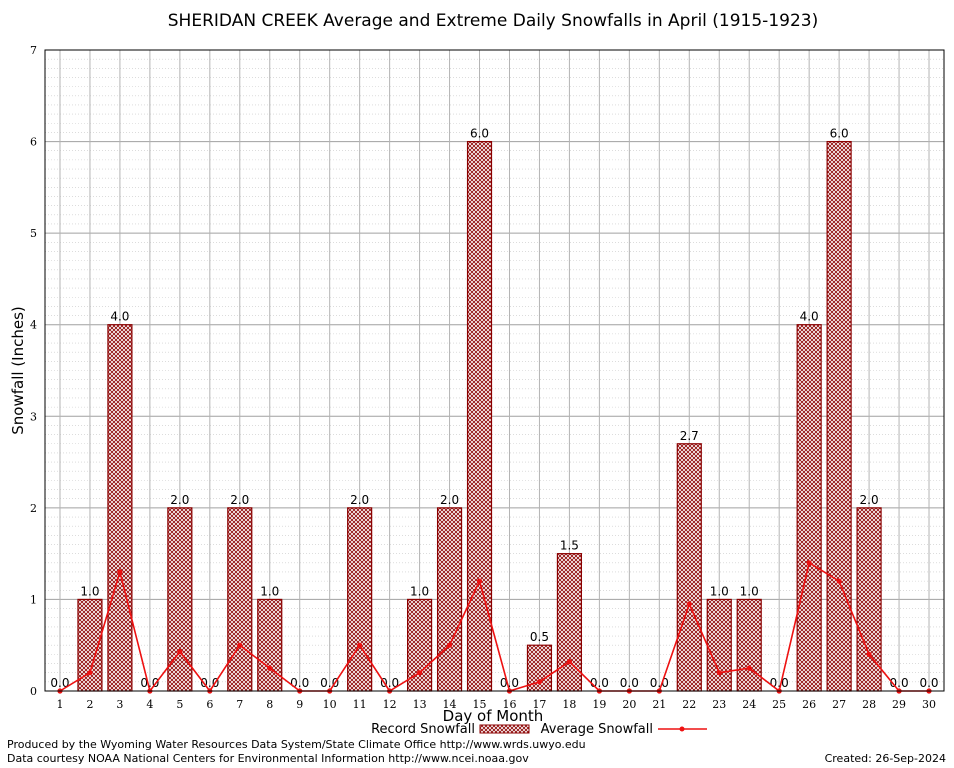  I want to click on bar-value-label: 2.7, so click(689, 436).